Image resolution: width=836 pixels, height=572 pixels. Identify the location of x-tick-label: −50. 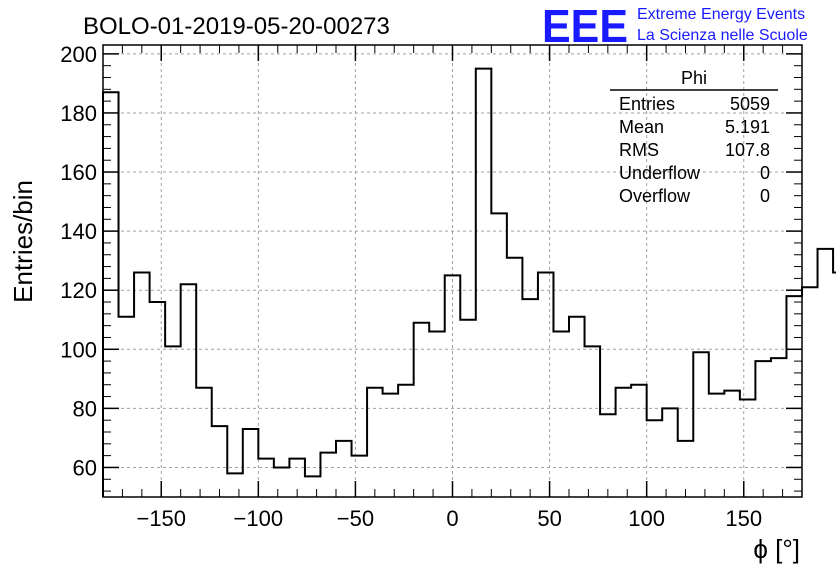
(355, 518).